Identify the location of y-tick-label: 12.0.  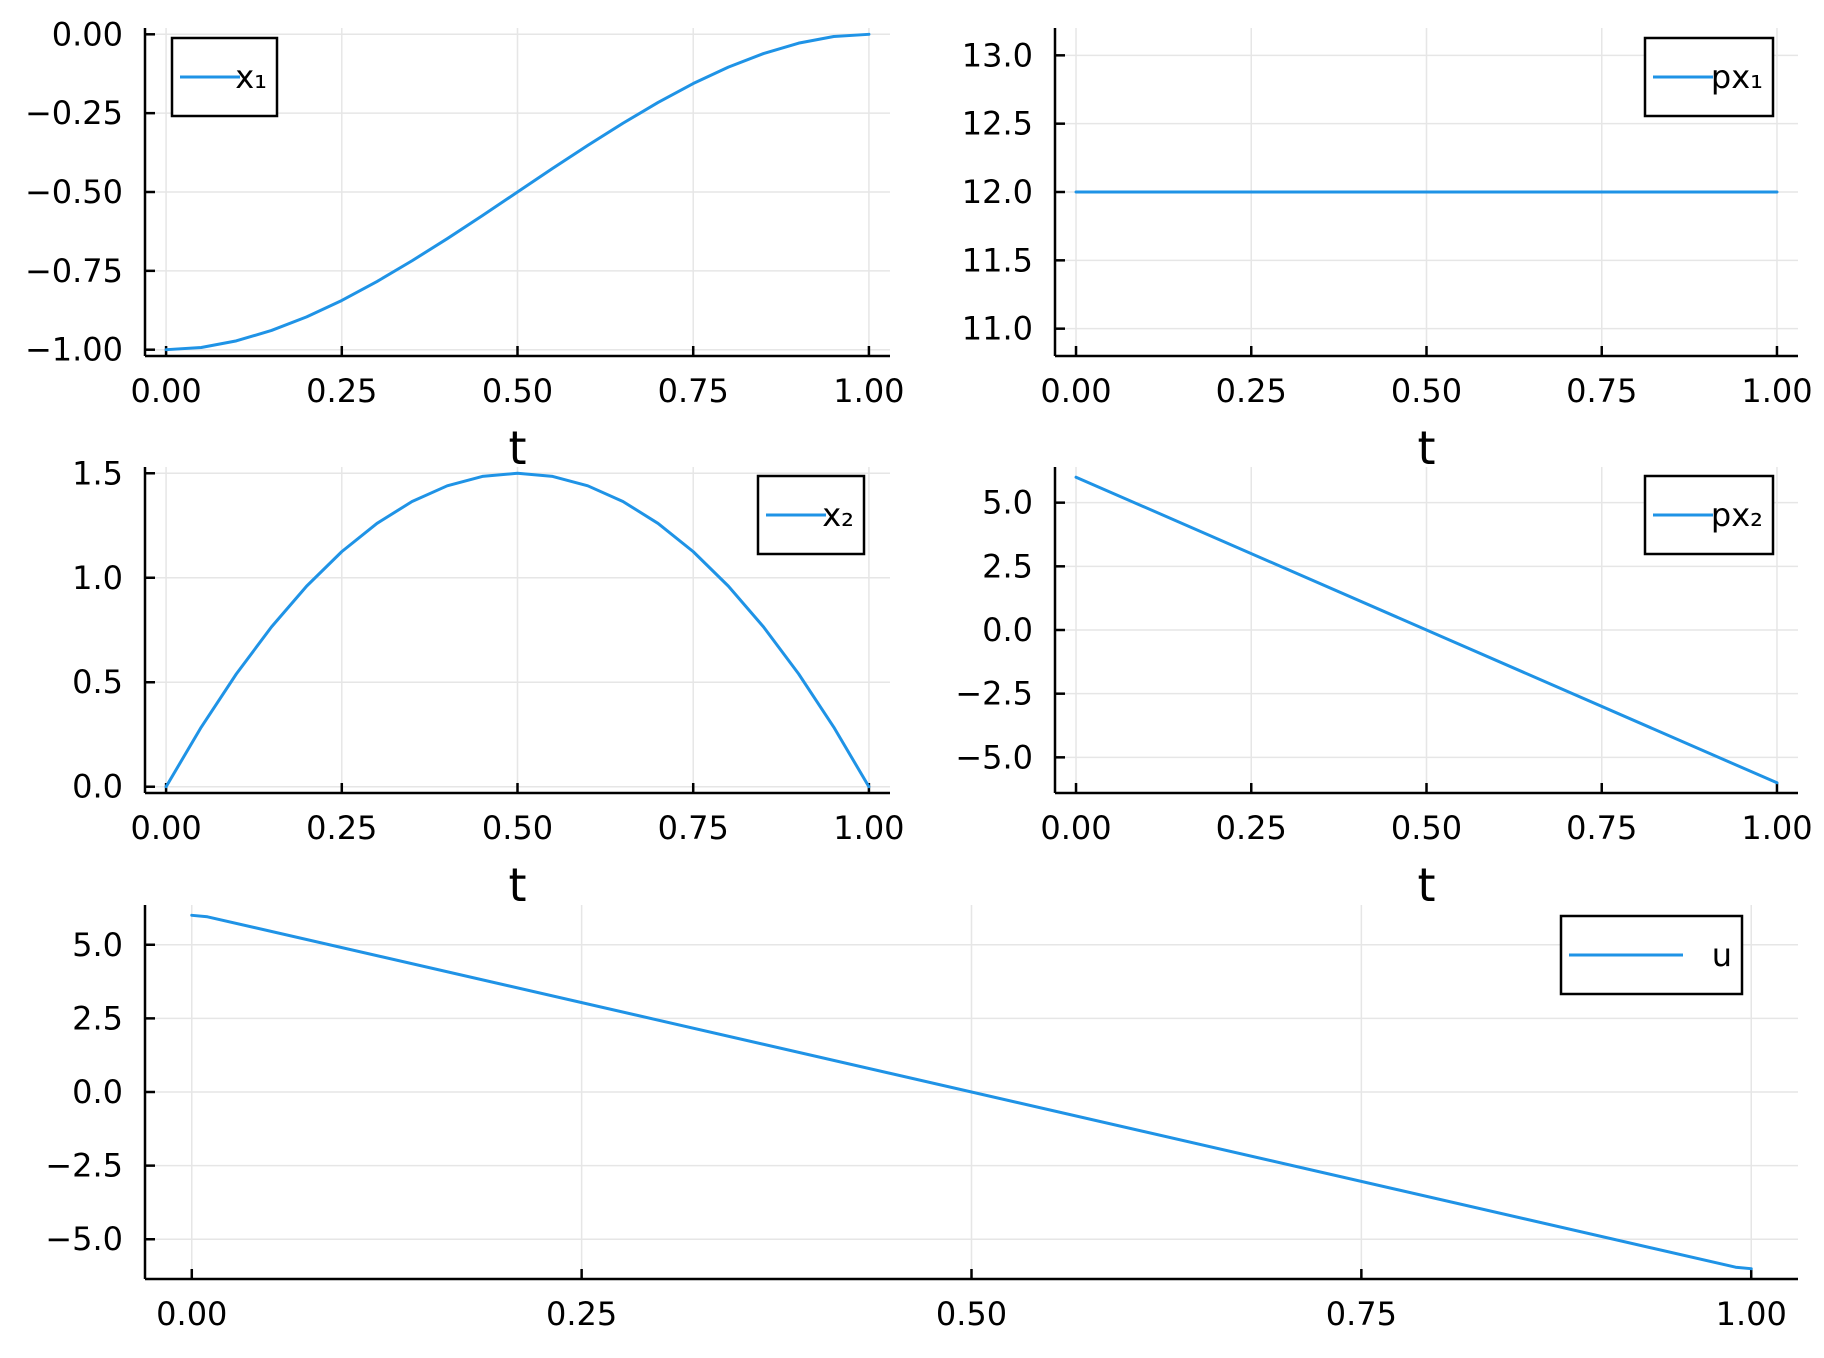
(997, 192).